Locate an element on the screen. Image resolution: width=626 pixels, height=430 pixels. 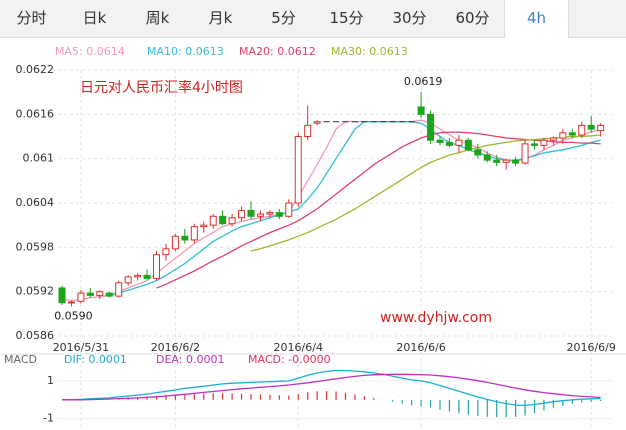
x-tick-label: 2016/6/9 is located at coordinates (590, 347).